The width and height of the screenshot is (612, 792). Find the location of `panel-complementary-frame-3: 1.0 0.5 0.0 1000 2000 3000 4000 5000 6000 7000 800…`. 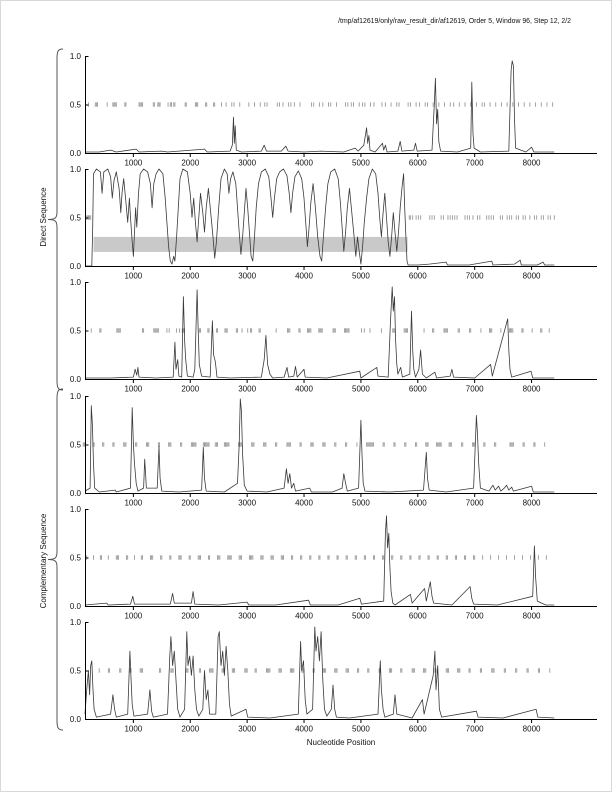

panel-complementary-frame-3: 1.0 0.5 0.0 1000 2000 3000 4000 5000 6000 7000 800… is located at coordinates (333, 676).